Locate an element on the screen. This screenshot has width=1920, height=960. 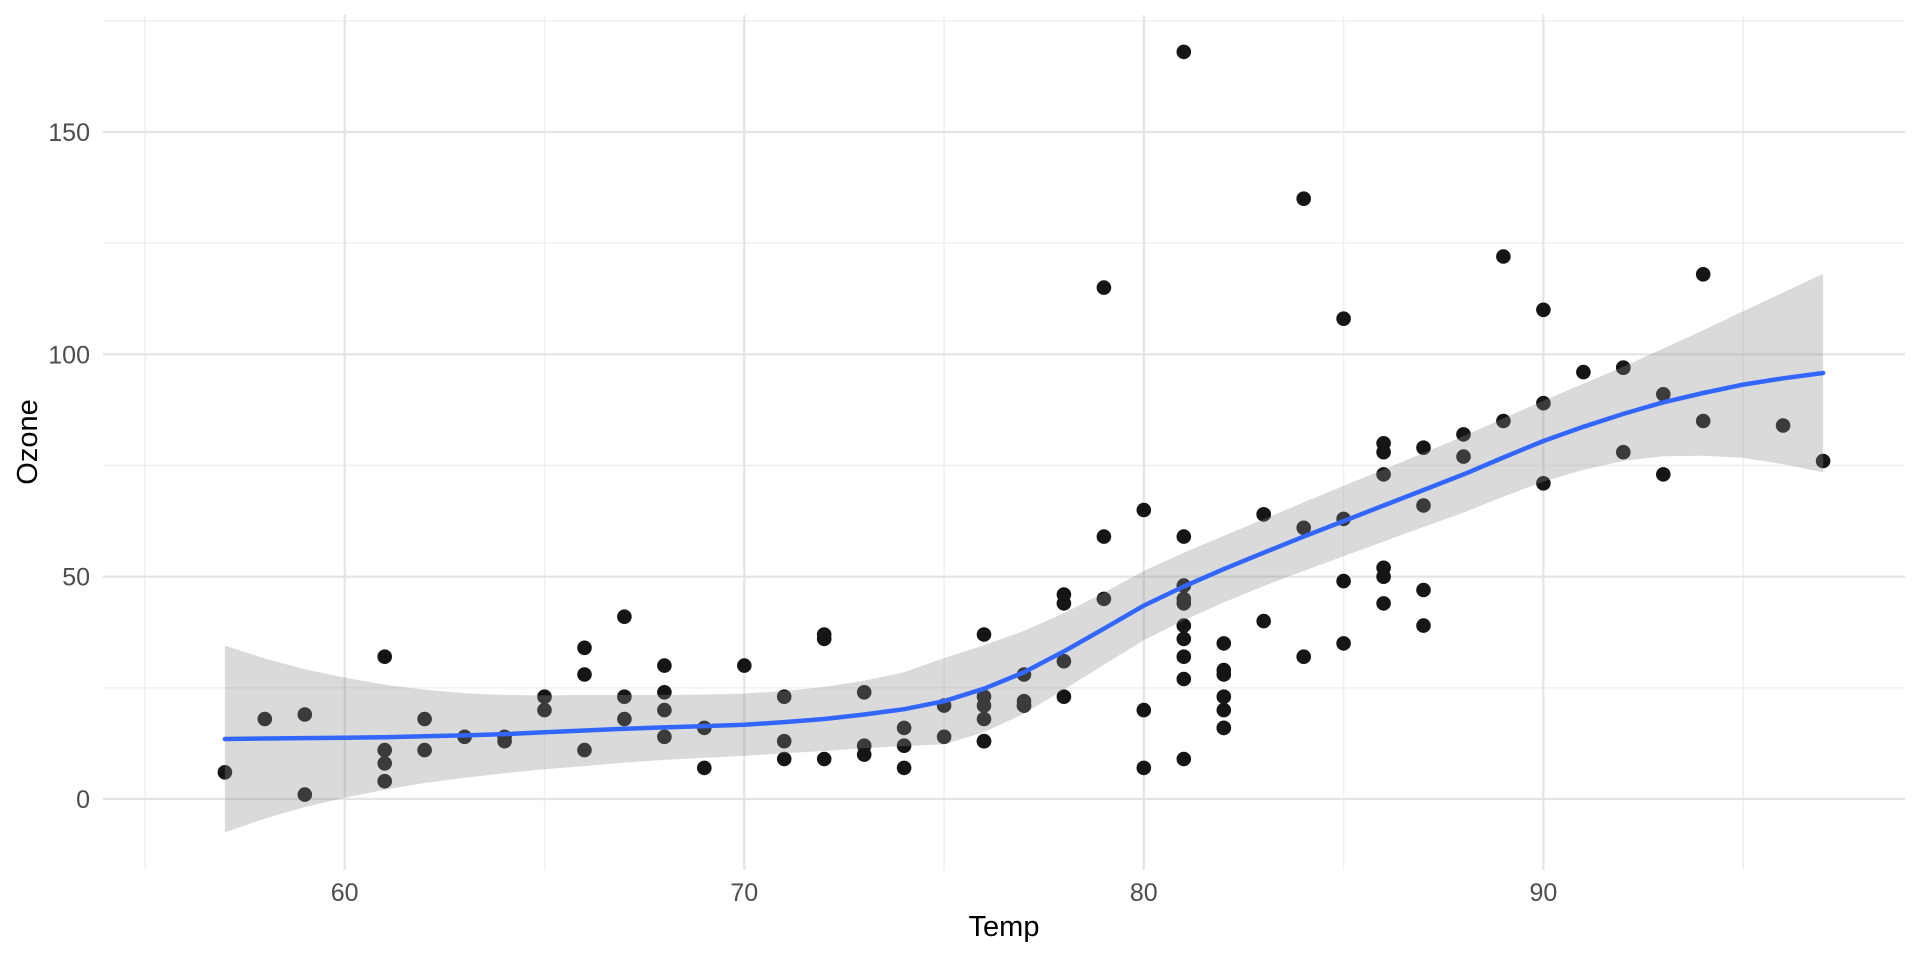
y-tick-label: 150 is located at coordinates (69, 133).